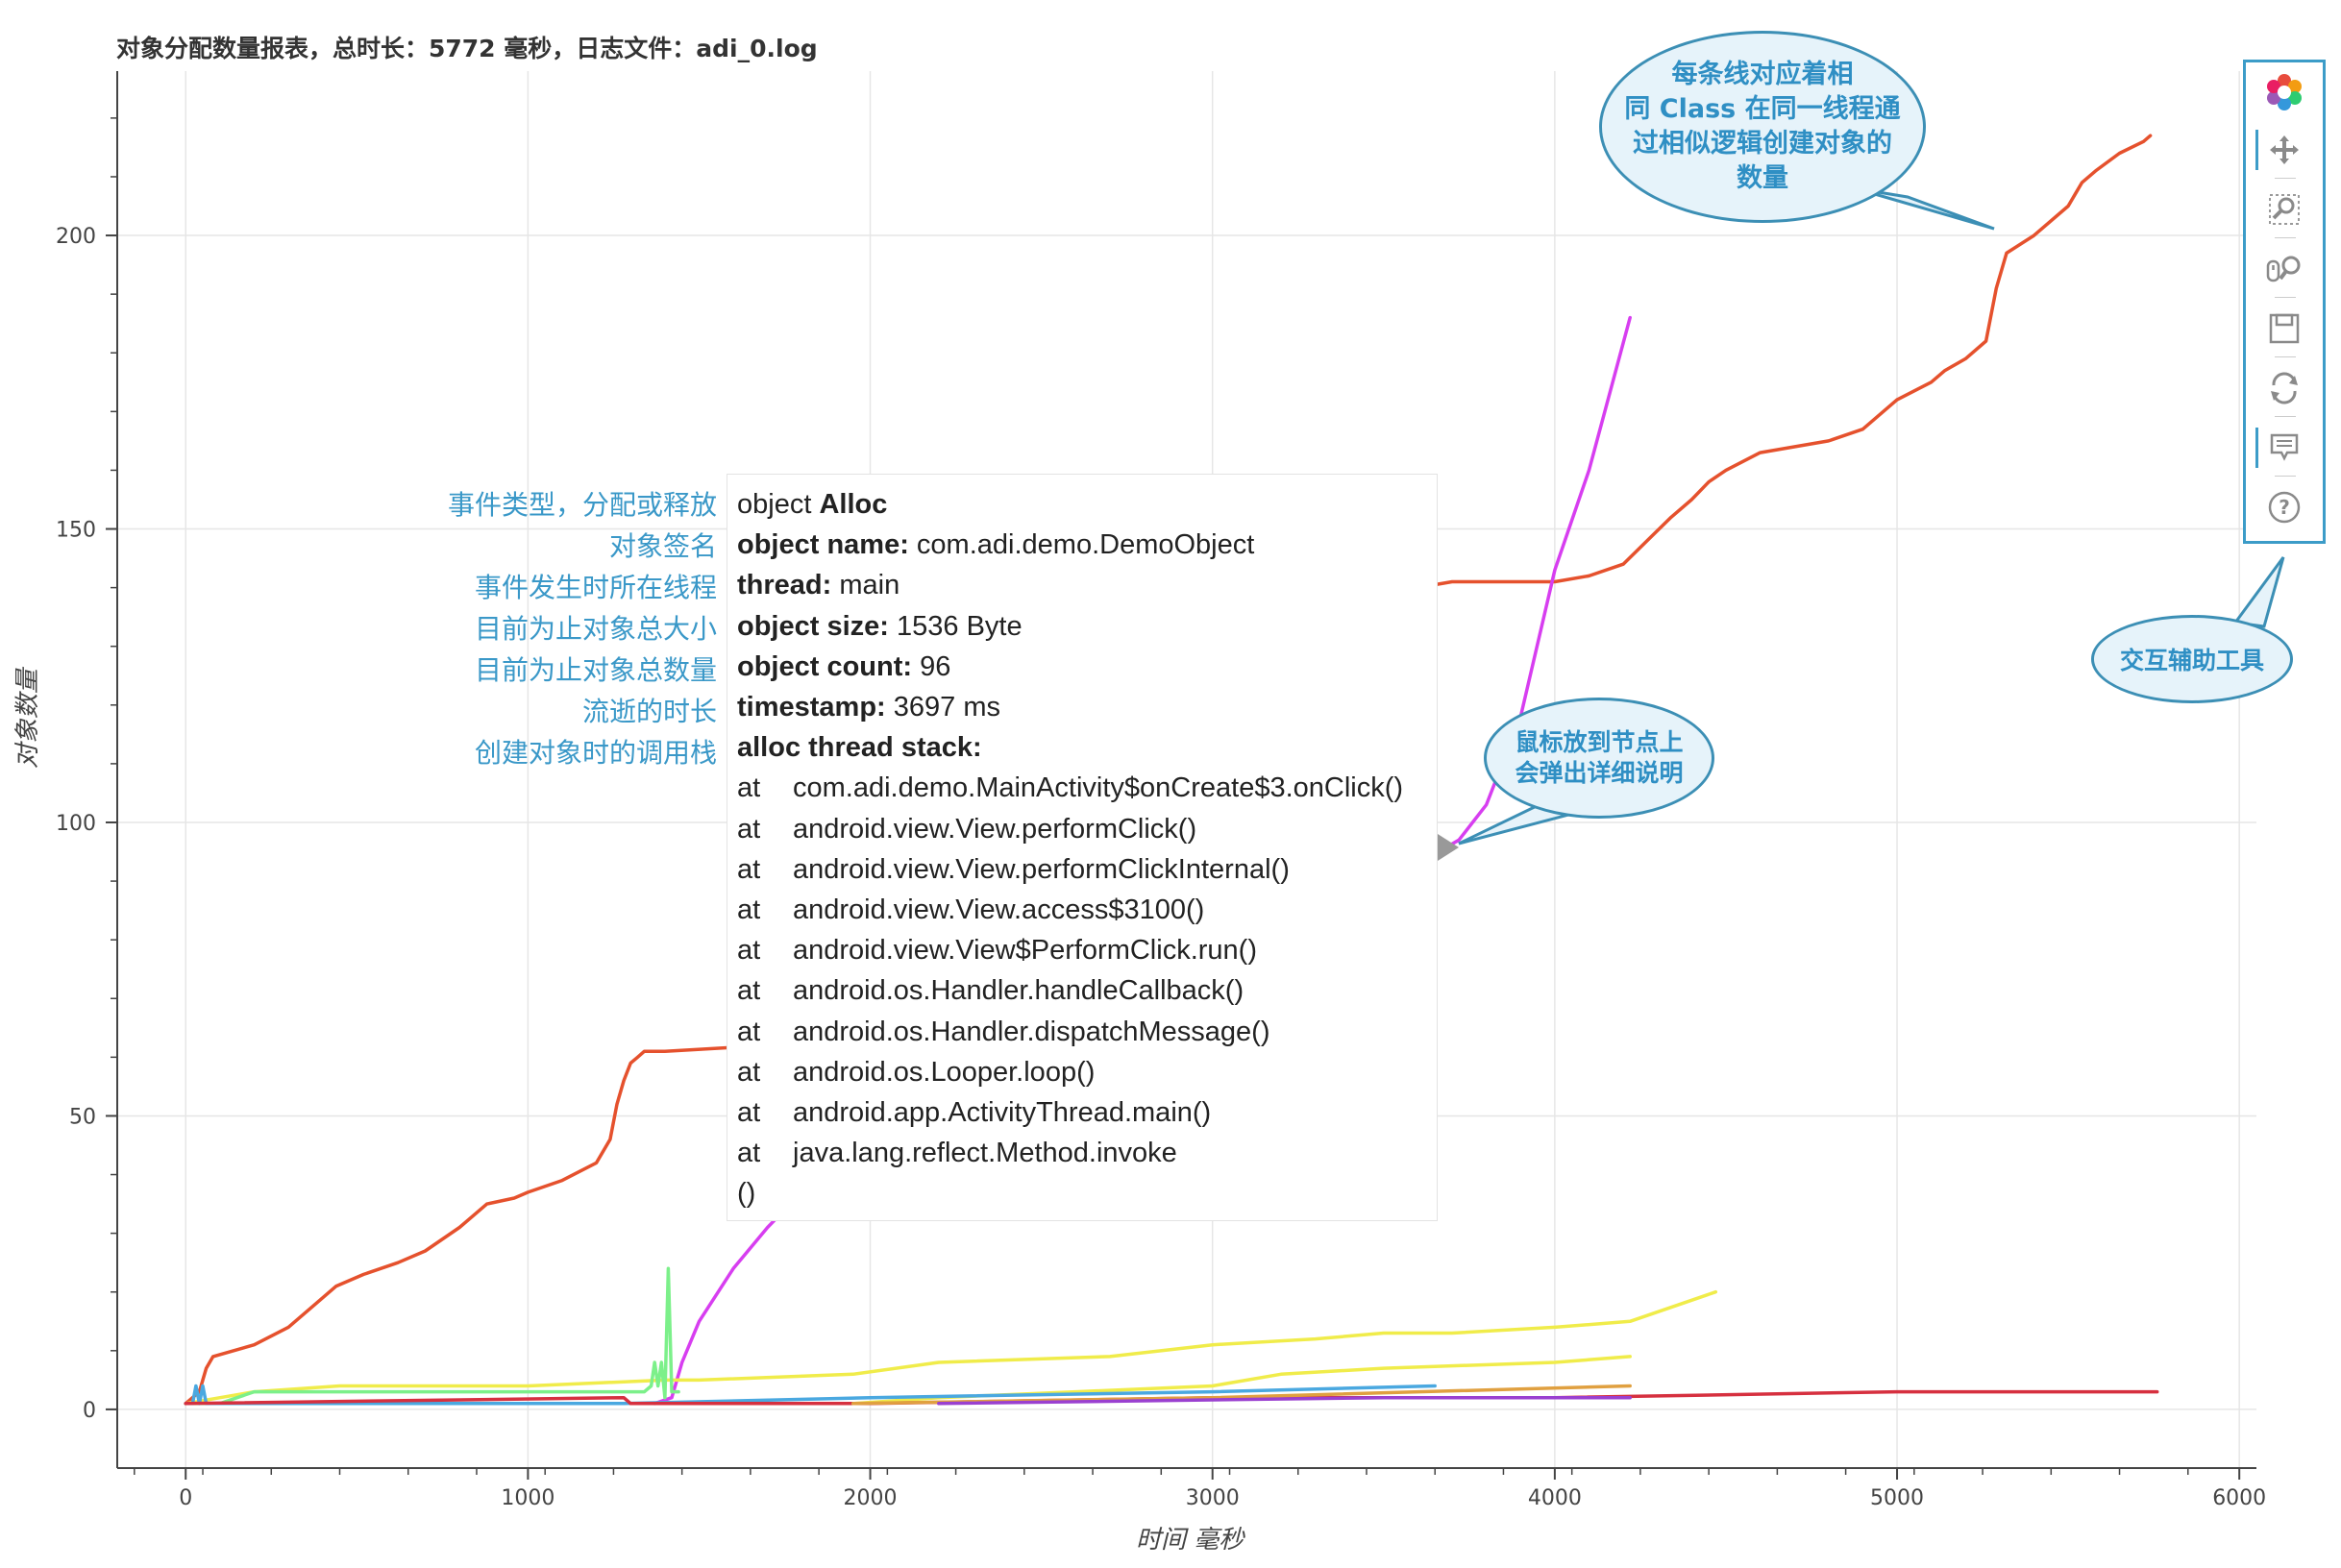  I want to click on annotation-event-type: 事件类型，分配或释放, so click(582, 505).